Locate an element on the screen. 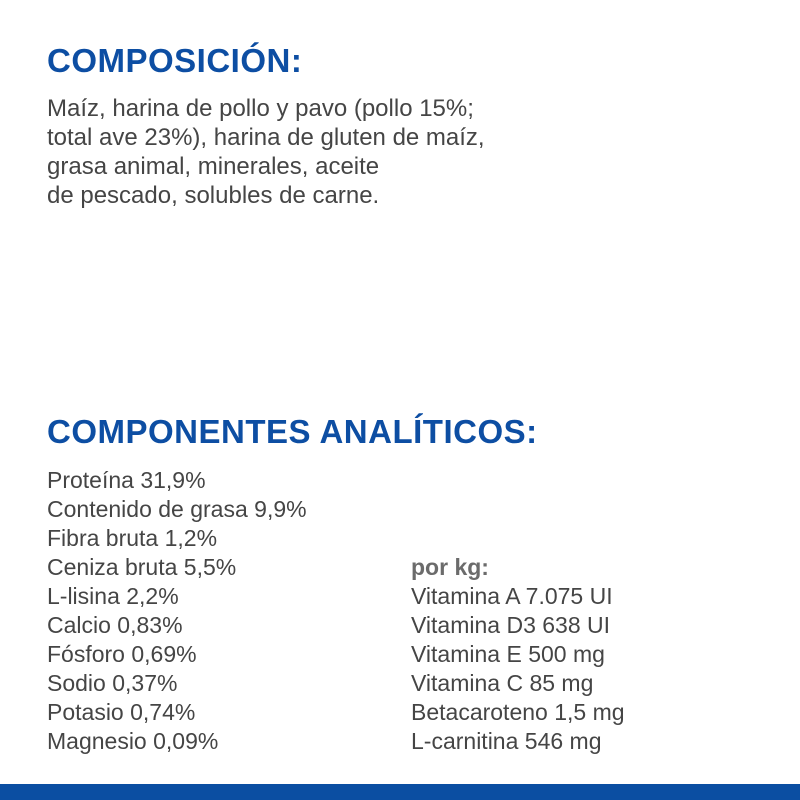 Image resolution: width=800 pixels, height=800 pixels. analytics-item: Calcio 0,83% is located at coordinates (115, 625).